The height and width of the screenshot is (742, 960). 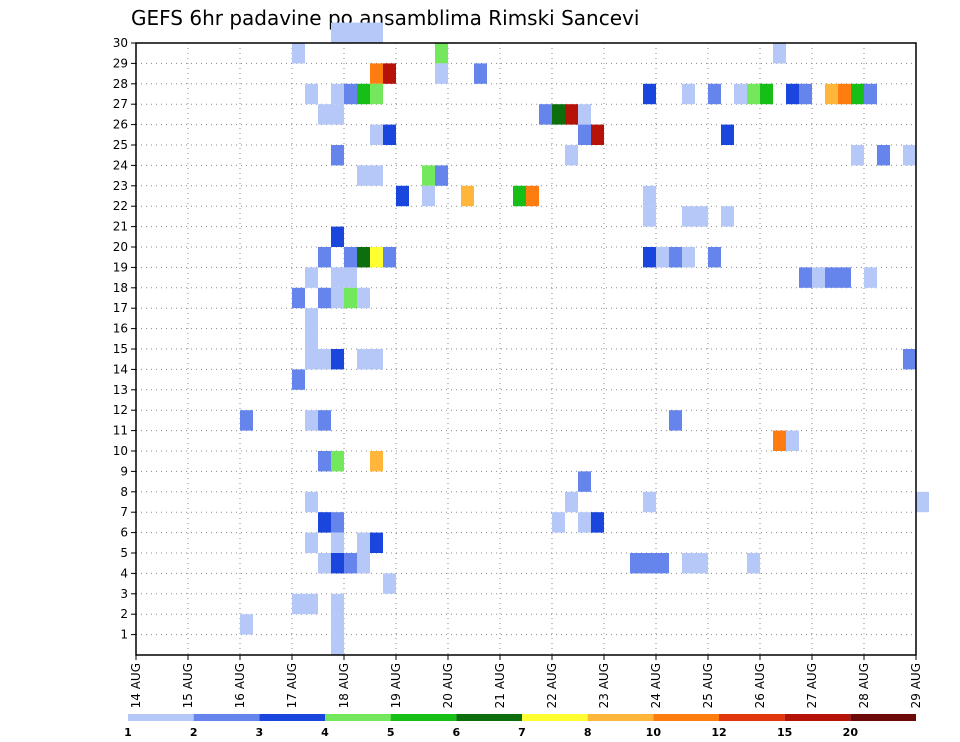 What do you see at coordinates (457, 732) in the screenshot?
I see `colorbar-label: 6` at bounding box center [457, 732].